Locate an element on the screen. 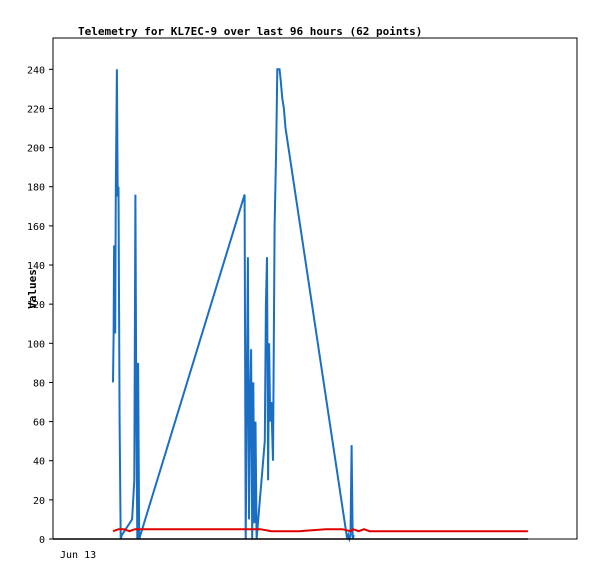 The image size is (597, 579). y-tick-label: 140 is located at coordinates (36, 266).